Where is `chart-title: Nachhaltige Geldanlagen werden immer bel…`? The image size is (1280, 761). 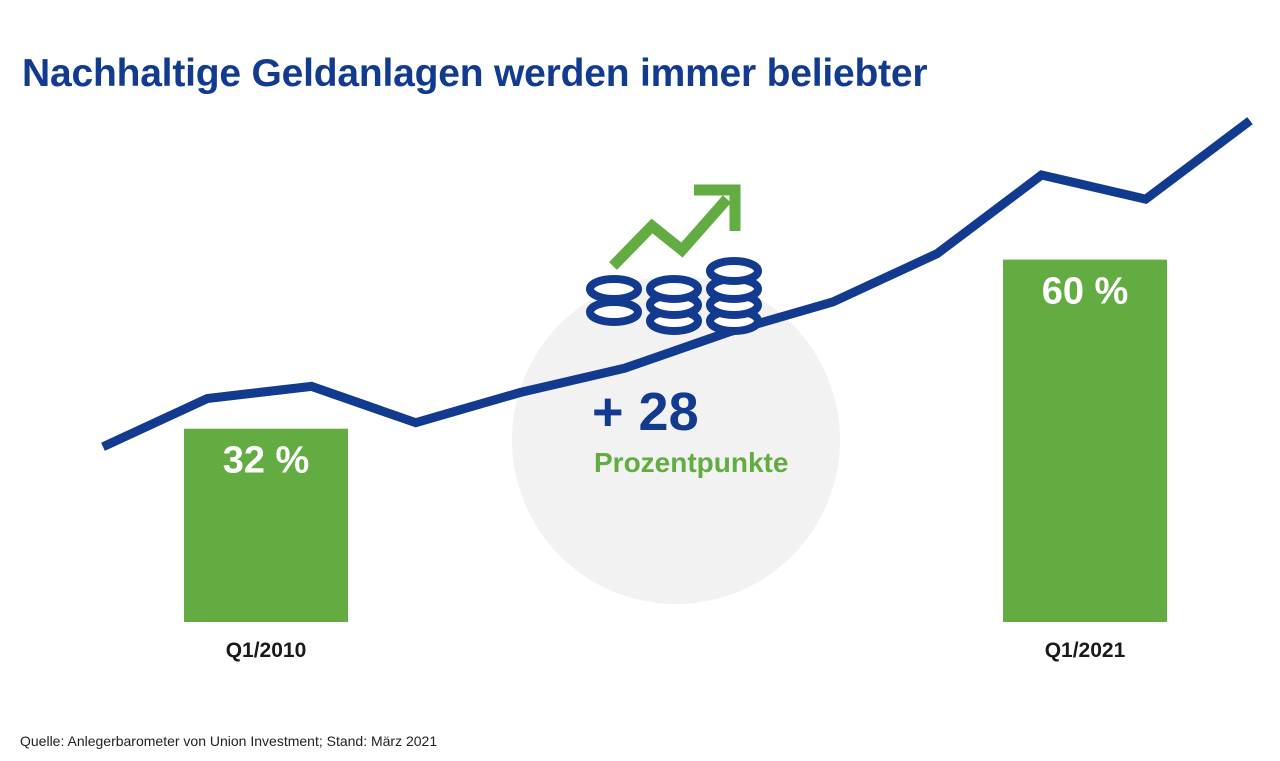 chart-title: Nachhaltige Geldanlagen werden immer bel… is located at coordinates (475, 73).